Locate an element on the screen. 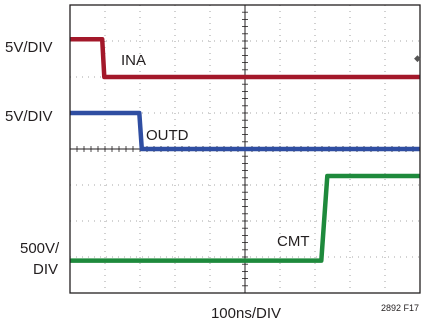 This screenshot has height=326, width=422. ch3-scale-label-line2: DIV is located at coordinates (45, 269).